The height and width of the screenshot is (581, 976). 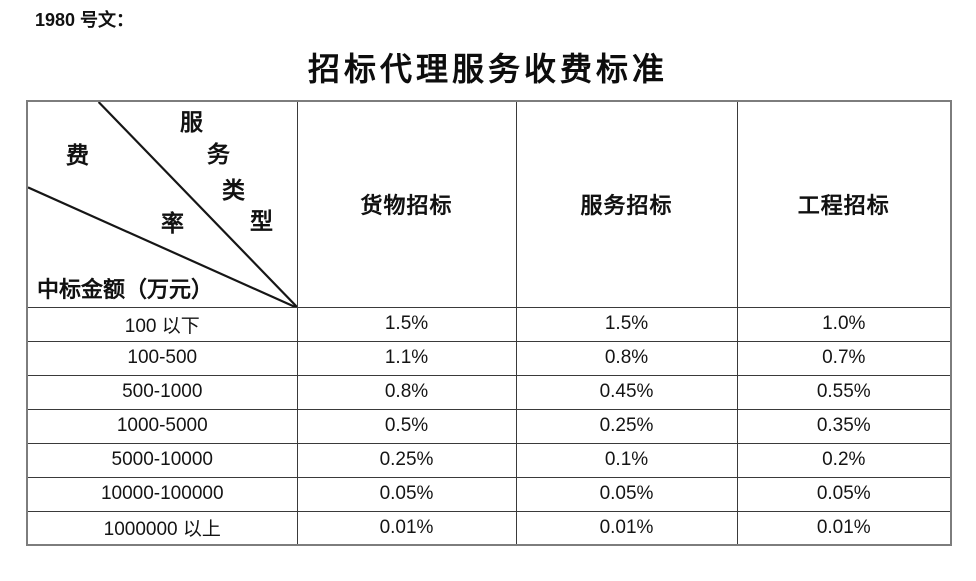 What do you see at coordinates (85, 20) in the screenshot?
I see `doc-number-label: 1980 号文：` at bounding box center [85, 20].